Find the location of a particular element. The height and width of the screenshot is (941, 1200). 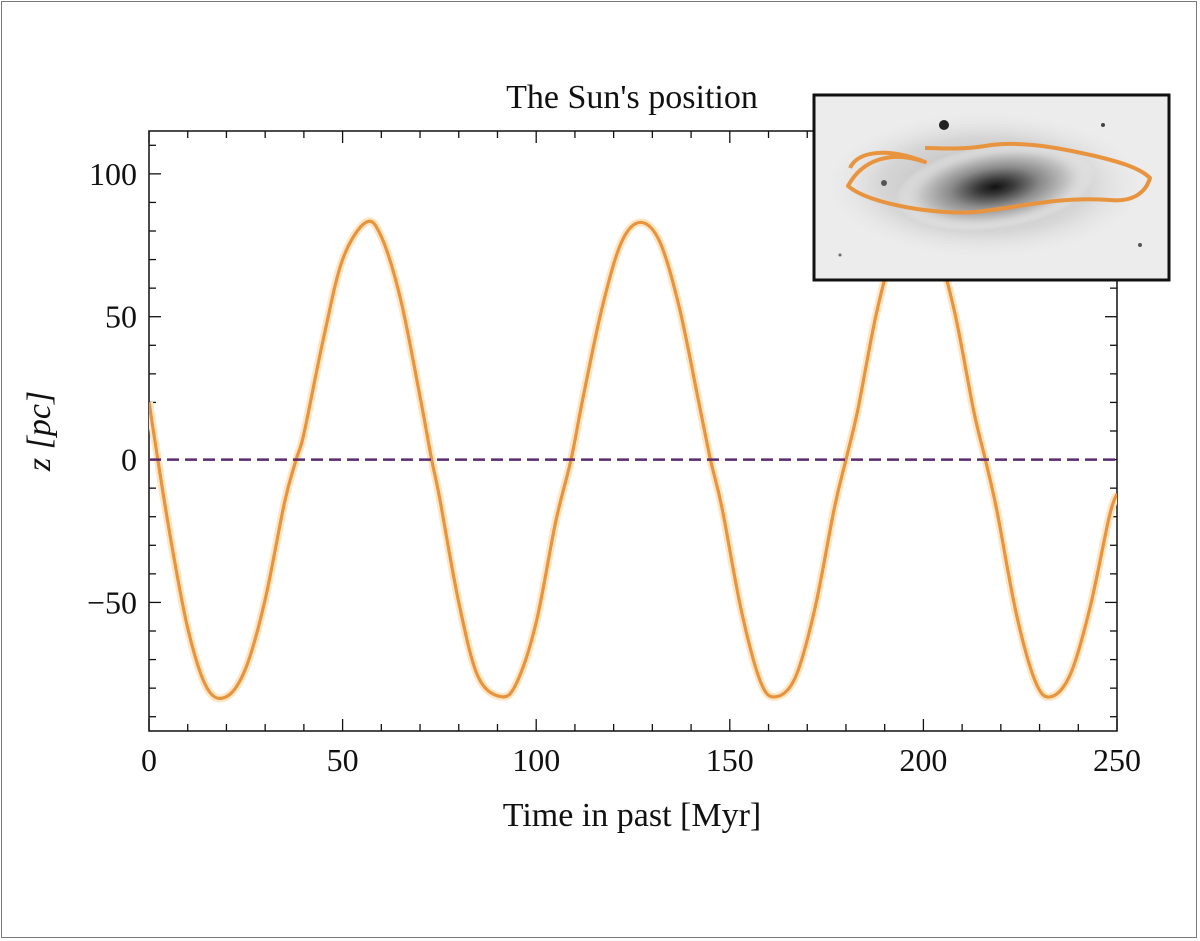

y-tick-label: 50 is located at coordinates (121, 317).